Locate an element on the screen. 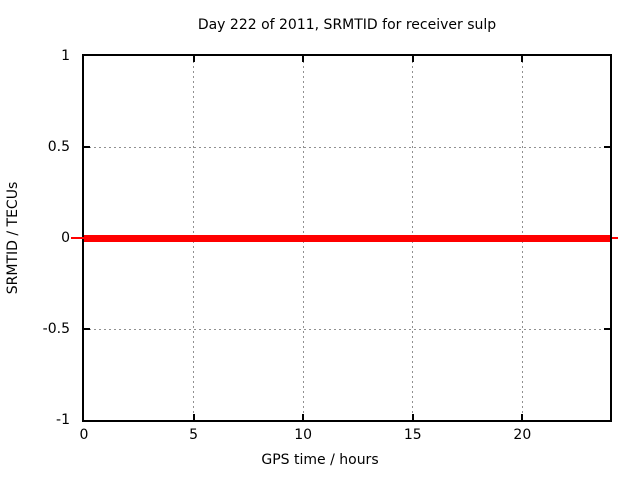  series-line is located at coordinates (347, 238).